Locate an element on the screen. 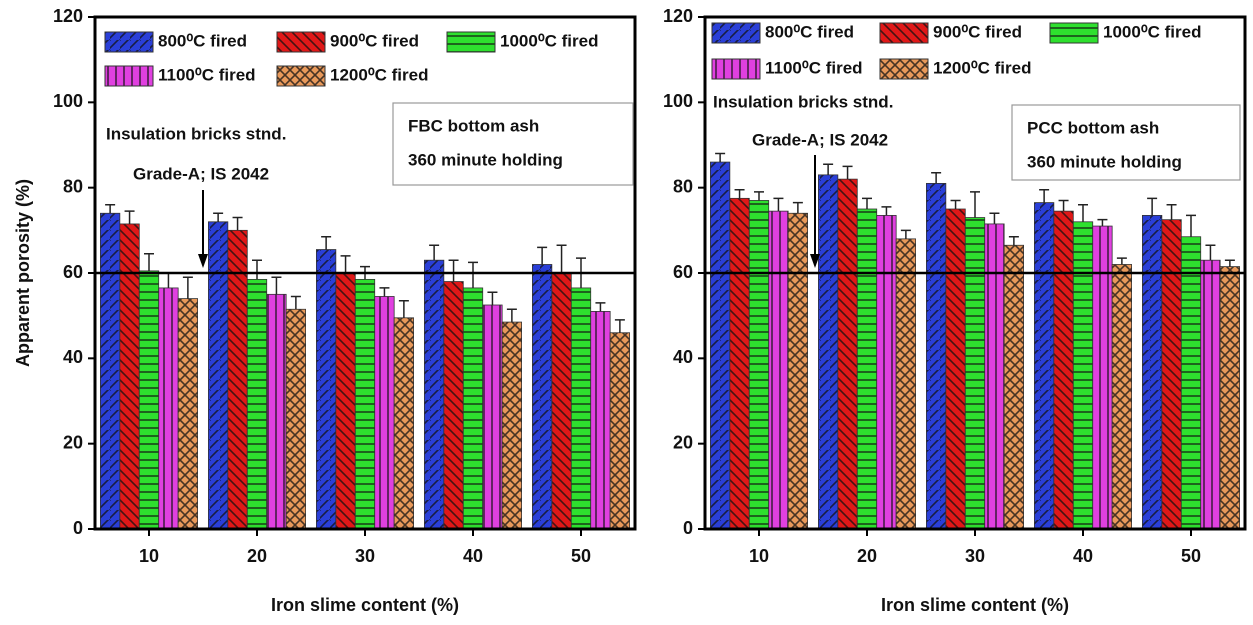  x-tick-label: 50 is located at coordinates (581, 556).